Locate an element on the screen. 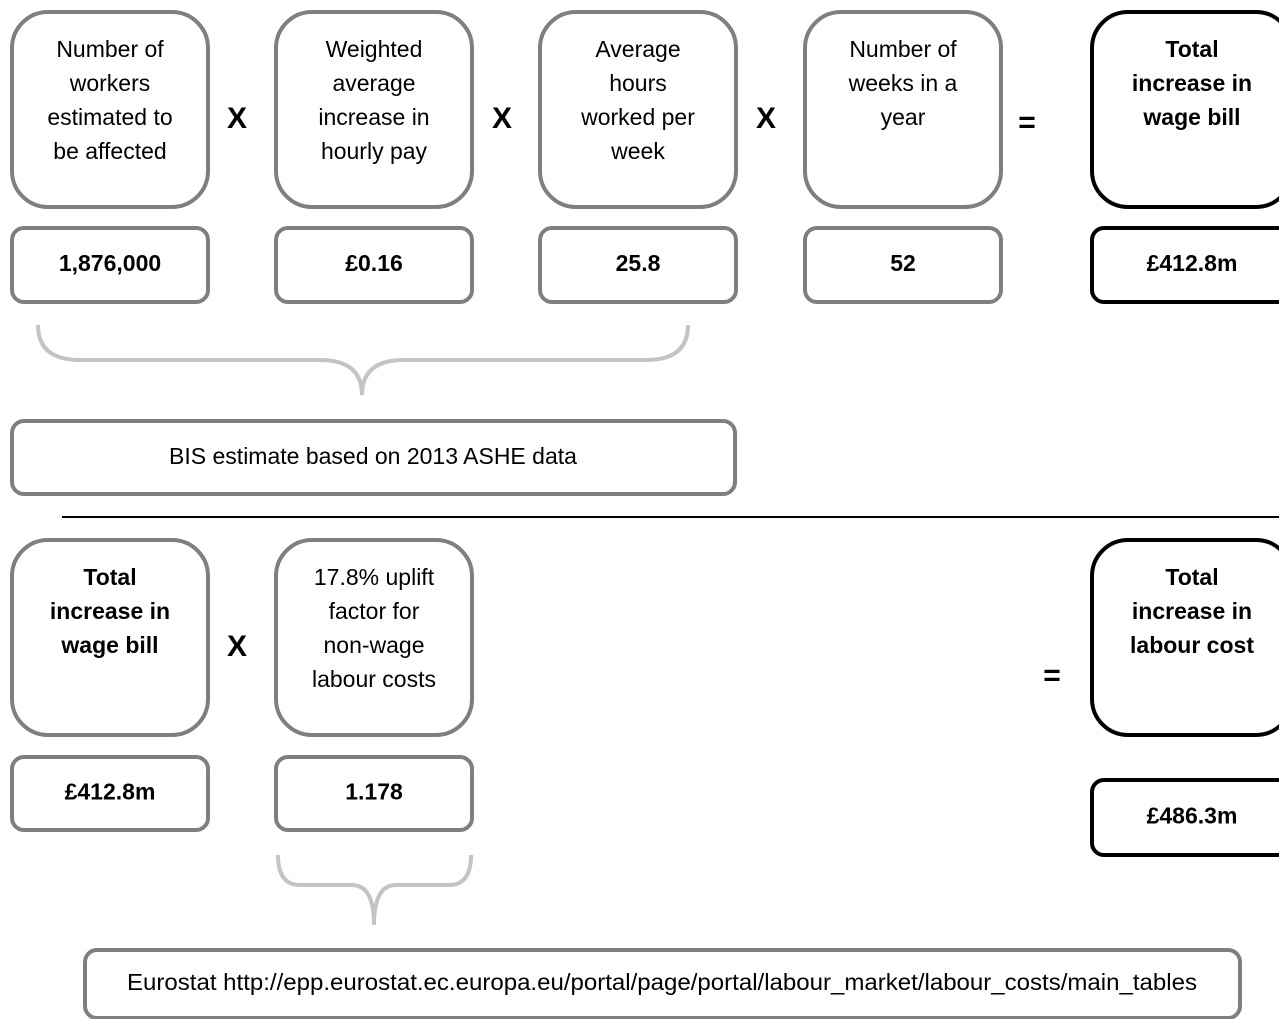 The height and width of the screenshot is (1019, 1279). label-line: average is located at coordinates (373, 83).